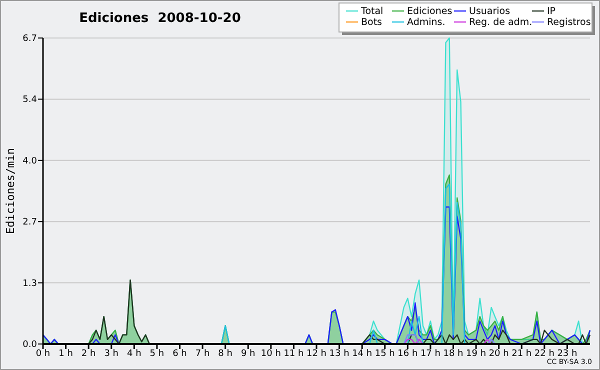 The width and height of the screenshot is (600, 370). What do you see at coordinates (134, 354) in the screenshot?
I see `x-tick-label: 4 h` at bounding box center [134, 354].